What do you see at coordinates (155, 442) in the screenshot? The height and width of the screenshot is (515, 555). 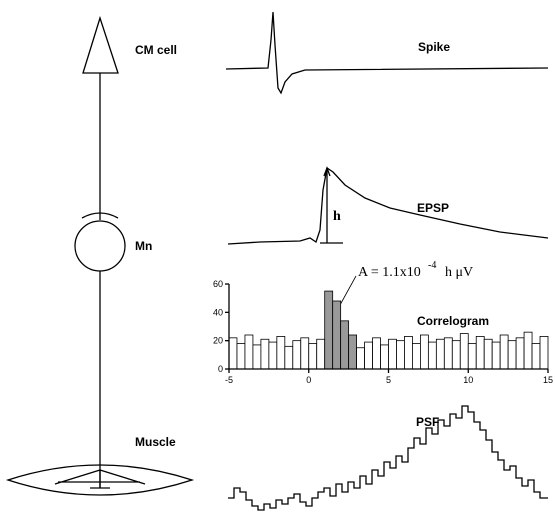 I see `label: Muscle` at bounding box center [155, 442].